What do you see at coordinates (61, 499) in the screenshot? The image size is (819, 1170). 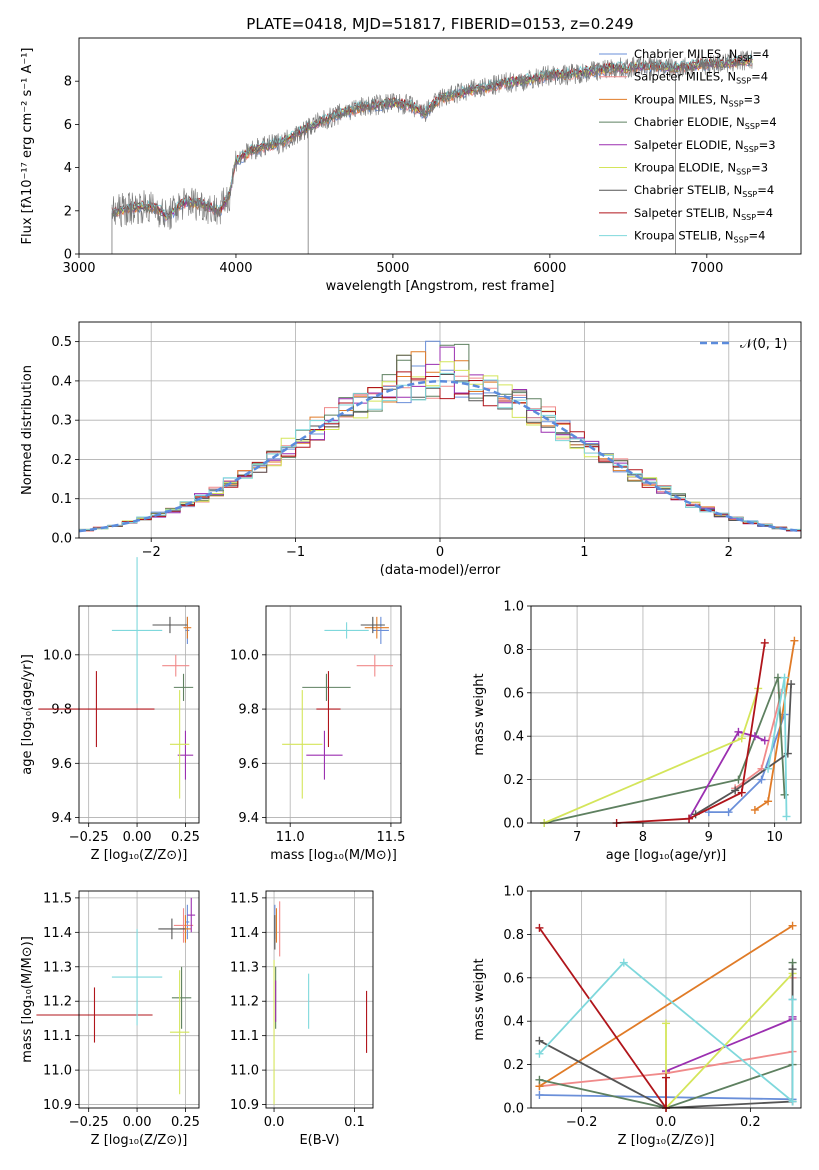 I see `y-tick-label: 0.1` at bounding box center [61, 499].